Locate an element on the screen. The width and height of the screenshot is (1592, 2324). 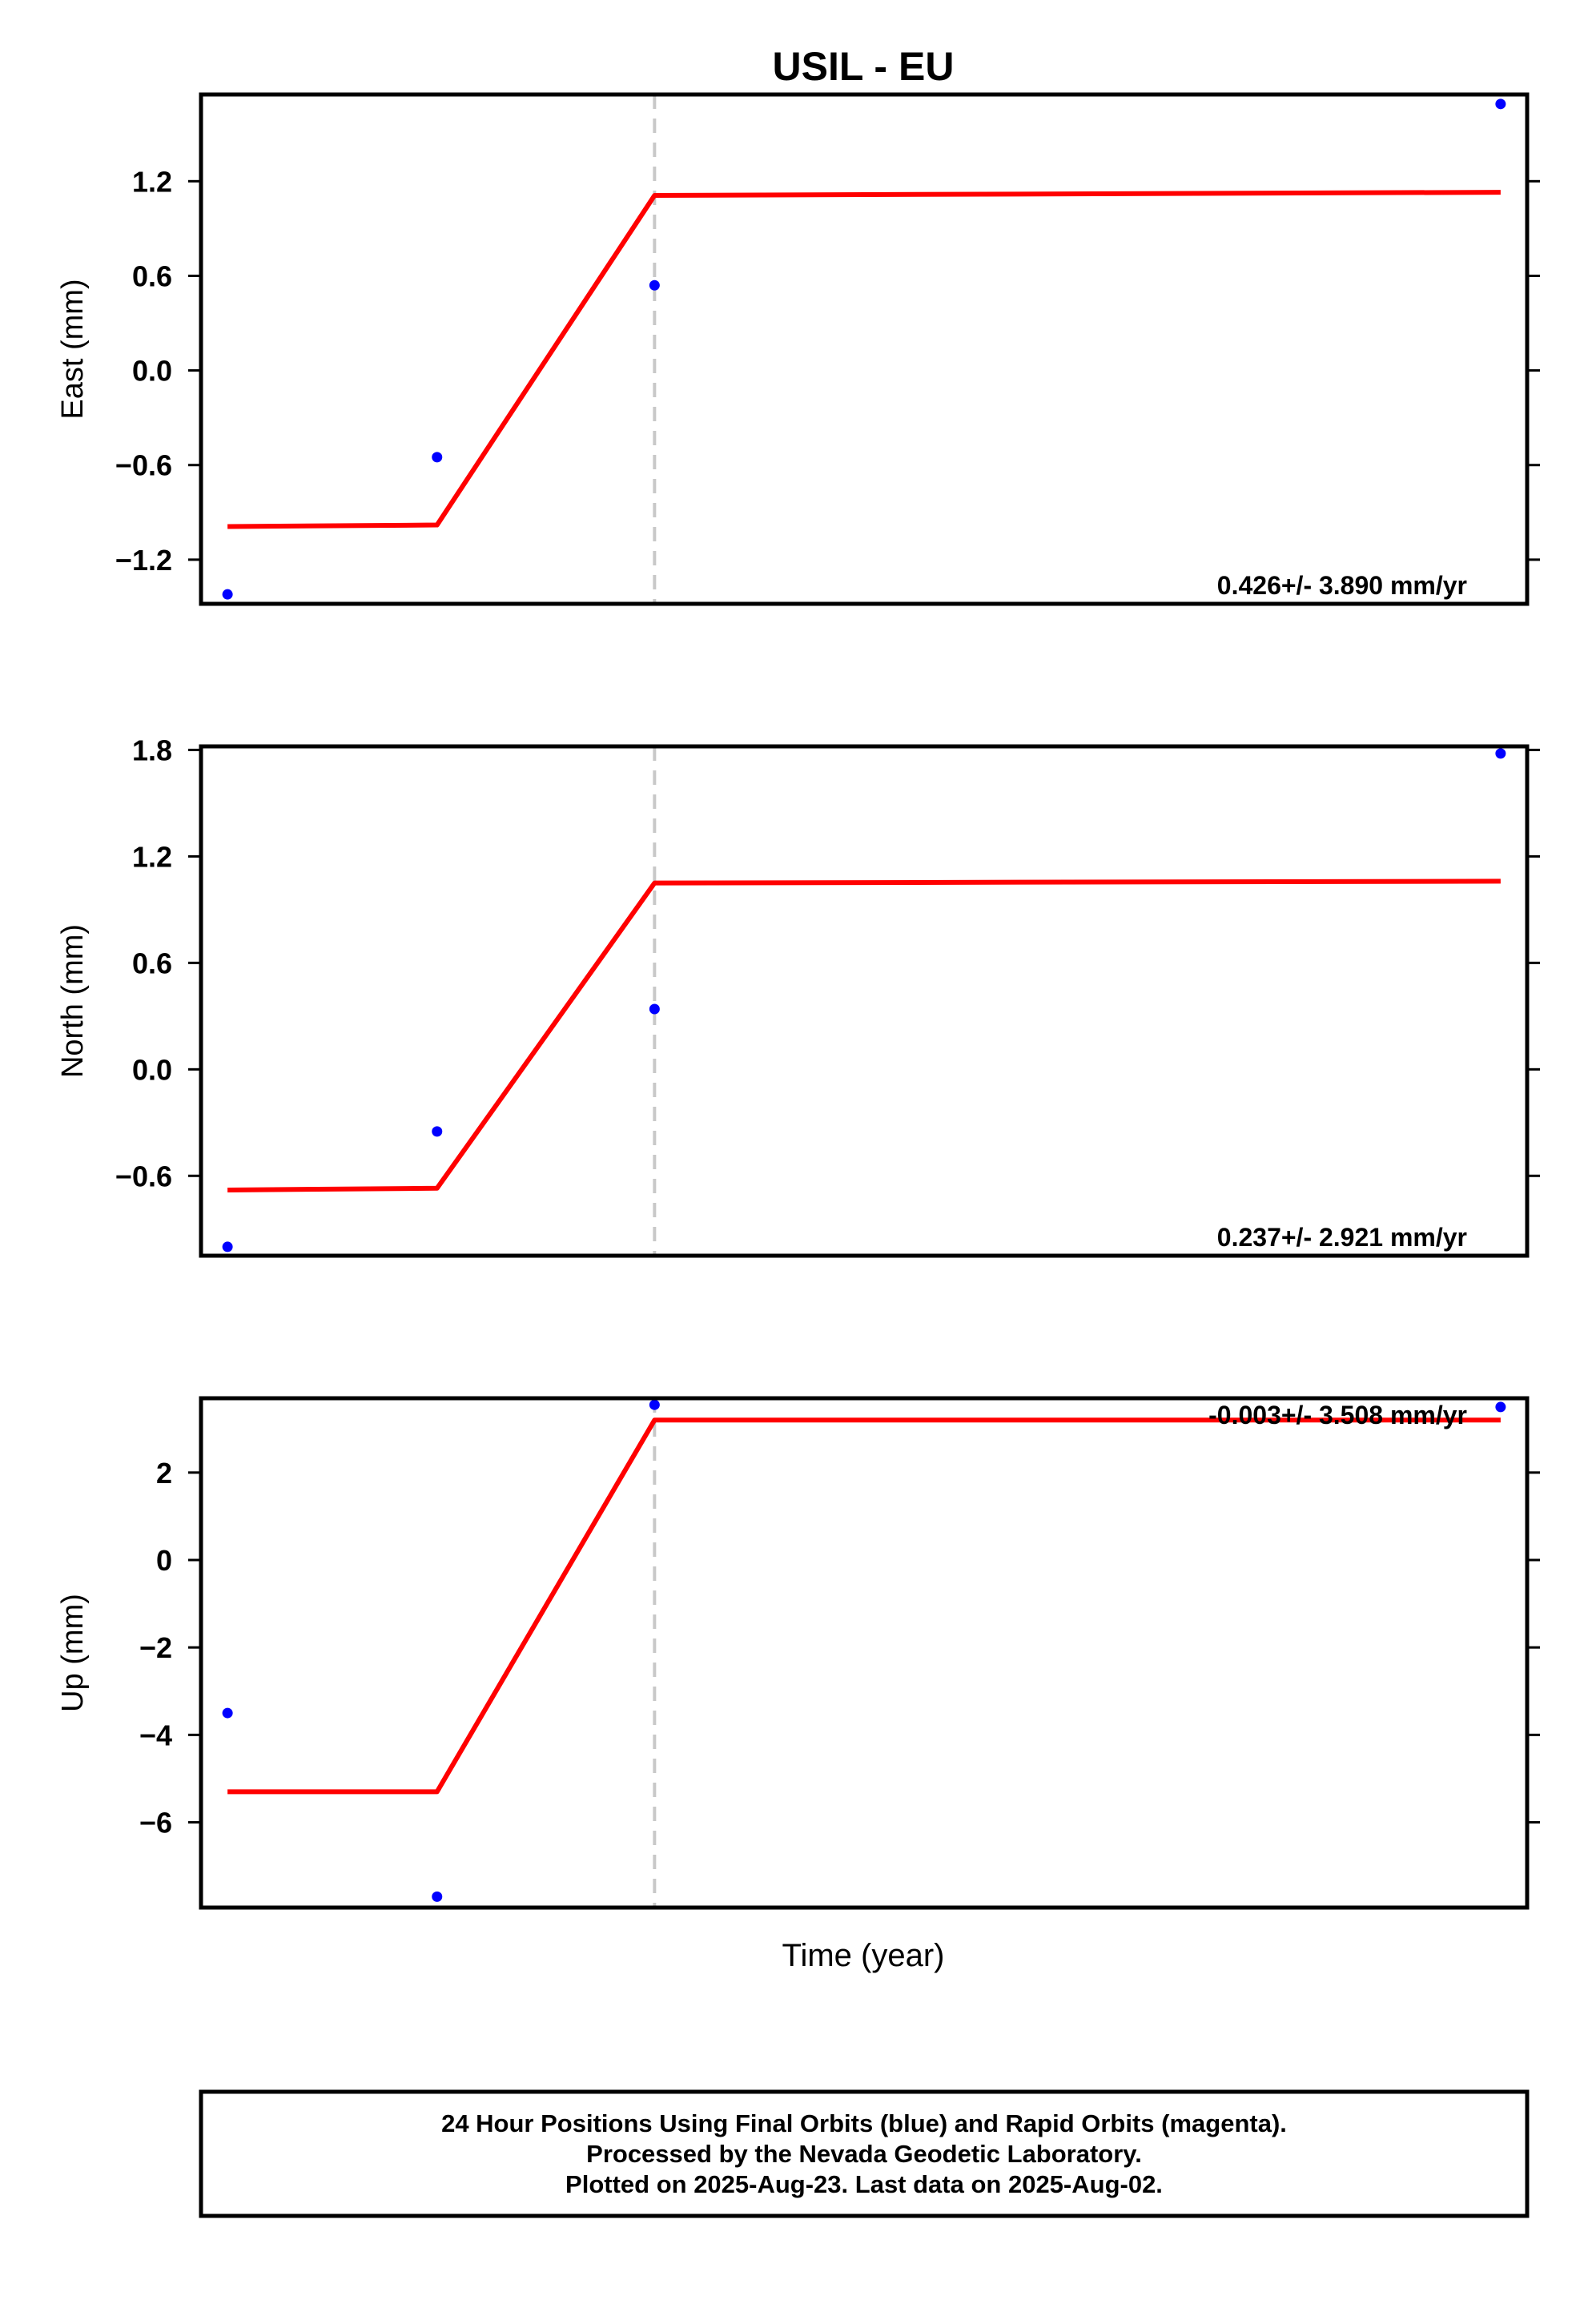
footer-frame is located at coordinates (865, 2153).